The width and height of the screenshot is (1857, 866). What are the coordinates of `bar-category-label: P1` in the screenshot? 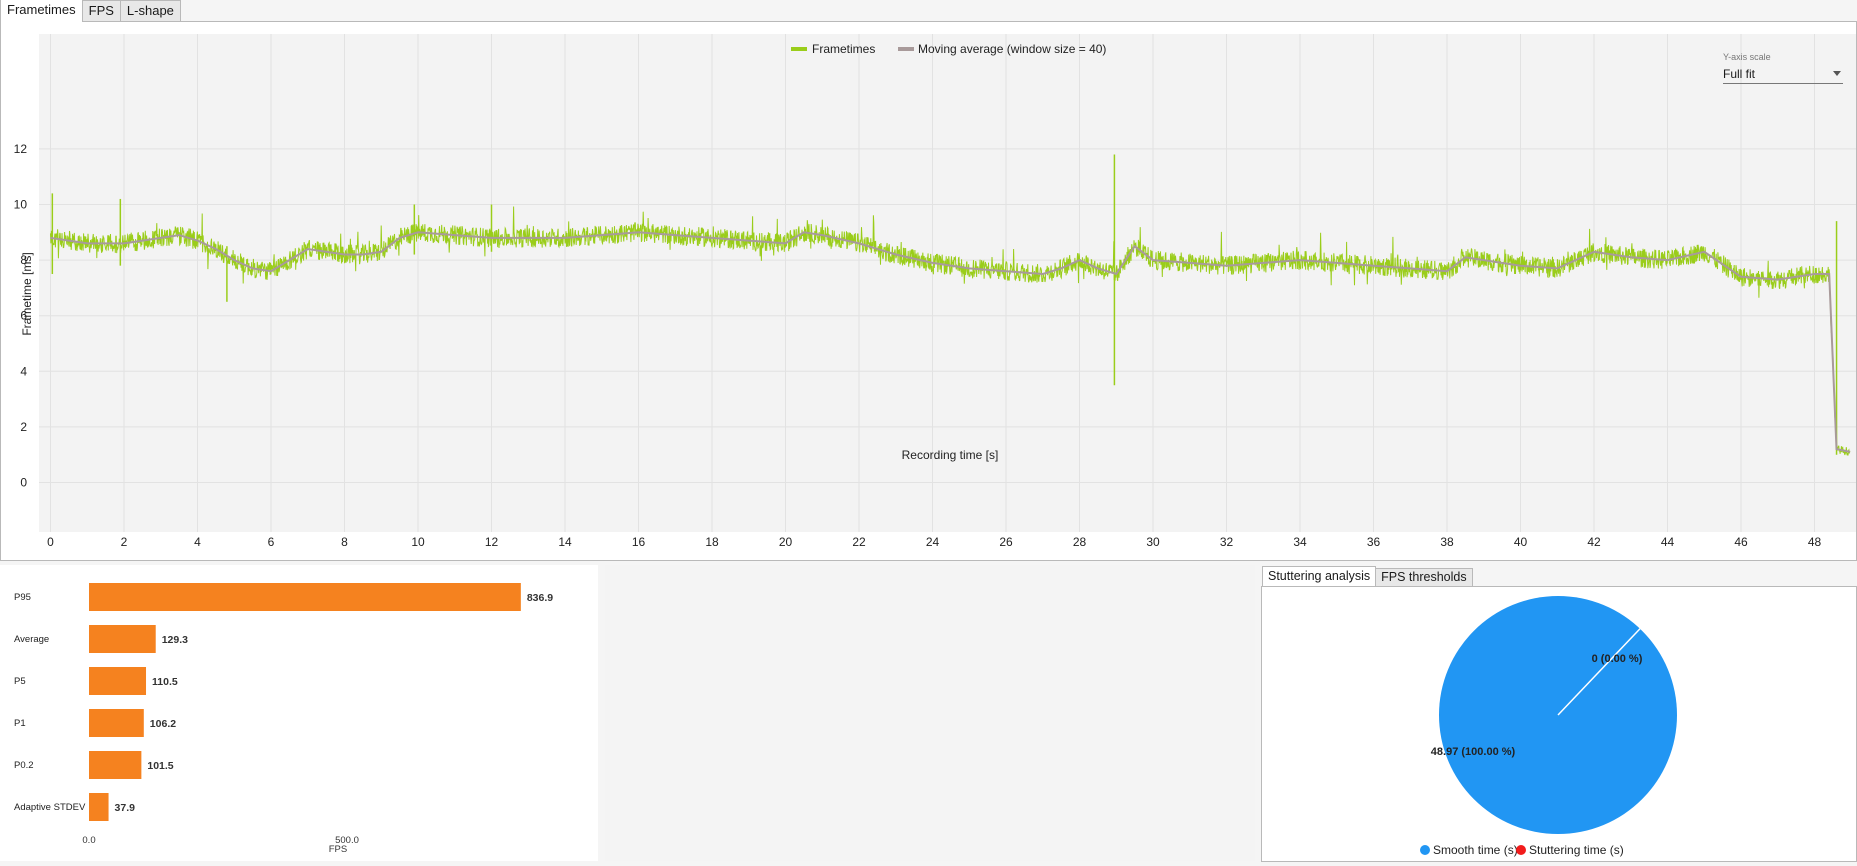 It's located at (20, 723).